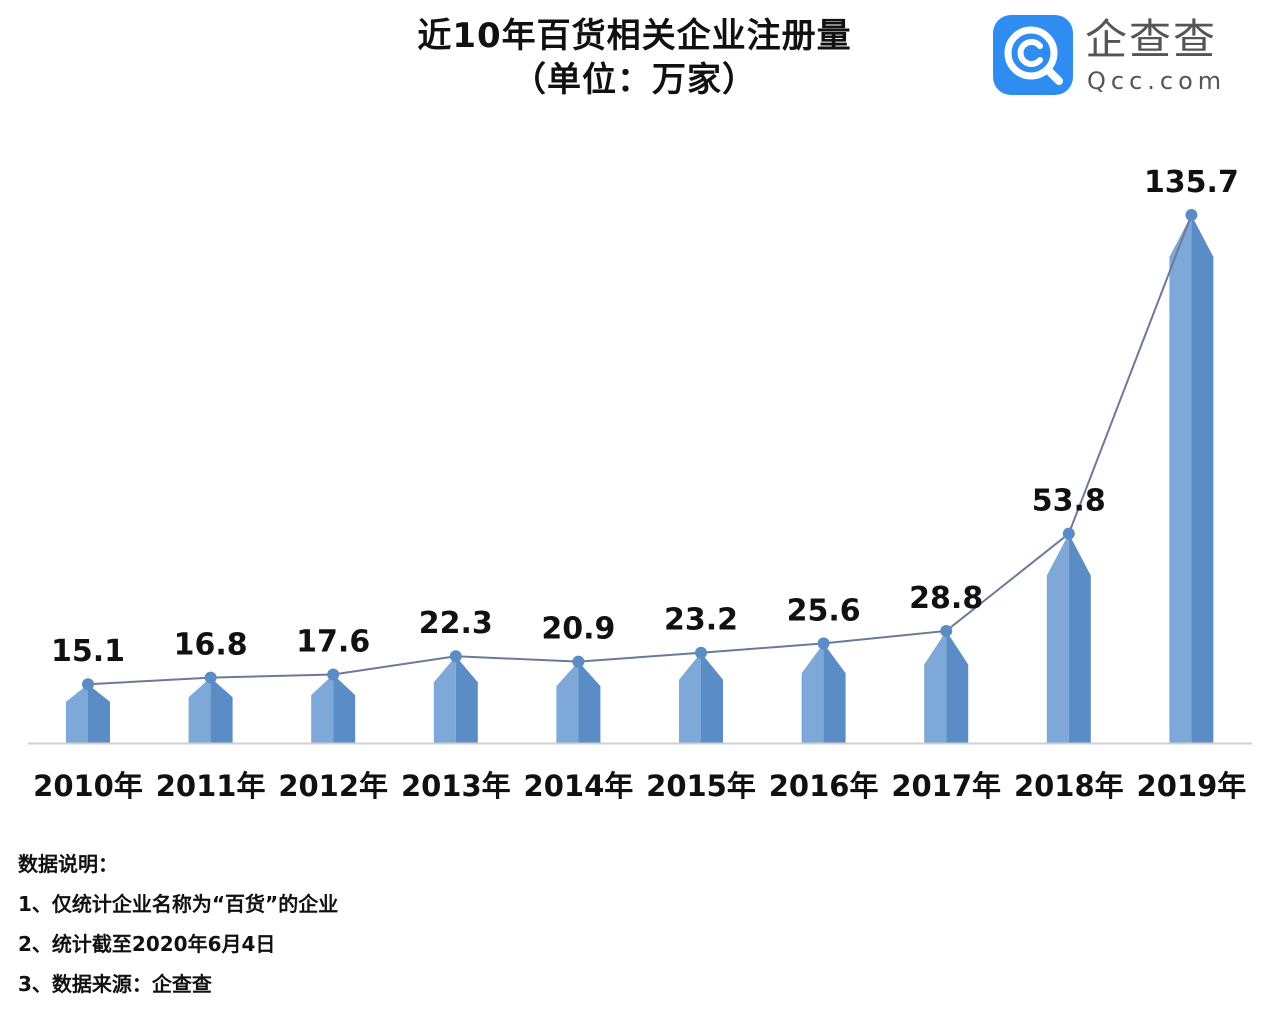  Describe the element at coordinates (211, 786) in the screenshot. I see `category-label: 2011年` at that location.